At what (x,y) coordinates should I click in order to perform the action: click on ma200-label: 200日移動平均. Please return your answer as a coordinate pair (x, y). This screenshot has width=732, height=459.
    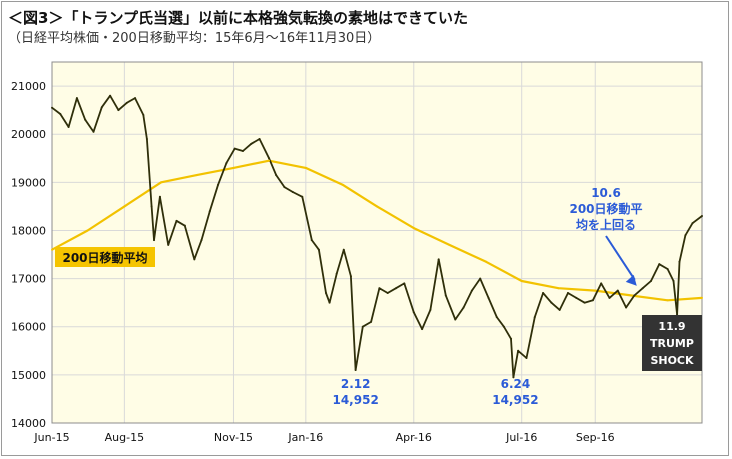
    Looking at the image, I should click on (104, 257).